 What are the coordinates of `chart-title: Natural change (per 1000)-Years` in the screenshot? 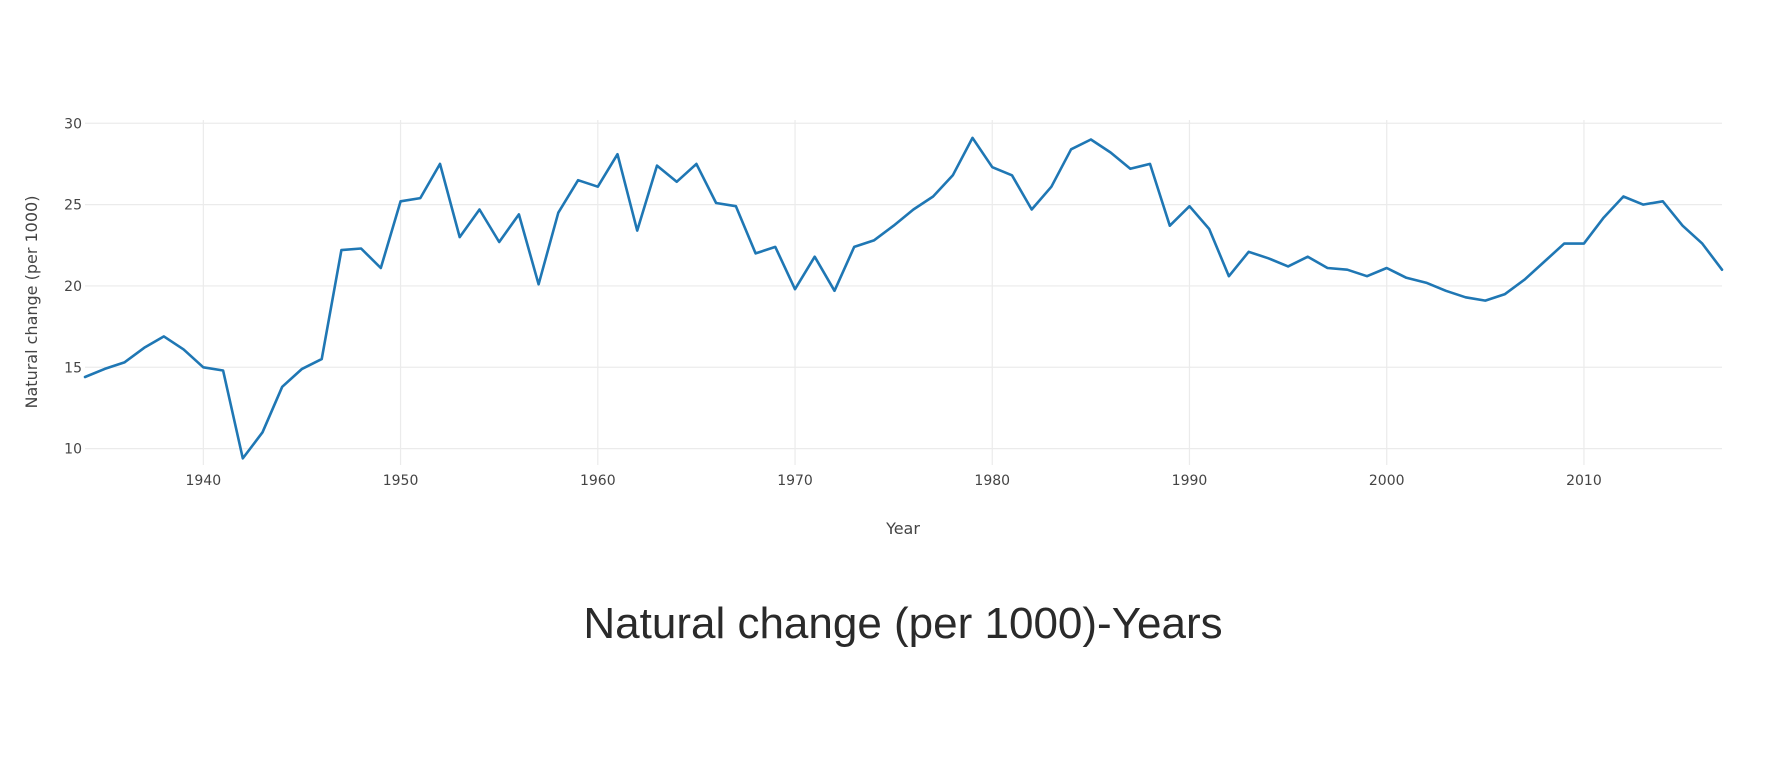 It's located at (902, 623).